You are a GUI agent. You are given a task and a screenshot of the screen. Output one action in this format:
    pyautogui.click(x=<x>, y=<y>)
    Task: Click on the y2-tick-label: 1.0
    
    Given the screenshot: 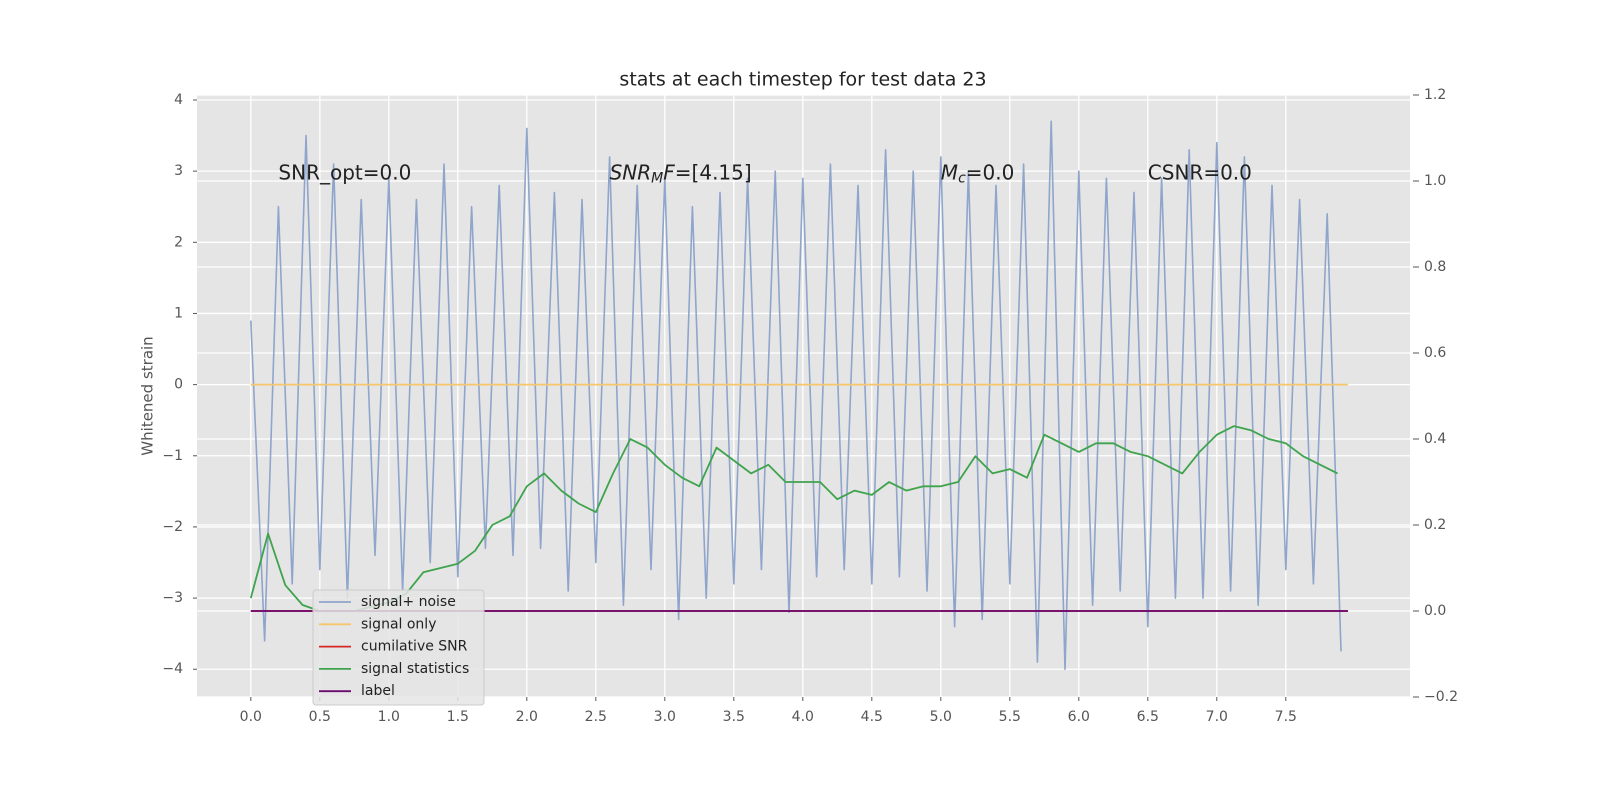 What is the action you would take?
    pyautogui.click(x=1435, y=181)
    